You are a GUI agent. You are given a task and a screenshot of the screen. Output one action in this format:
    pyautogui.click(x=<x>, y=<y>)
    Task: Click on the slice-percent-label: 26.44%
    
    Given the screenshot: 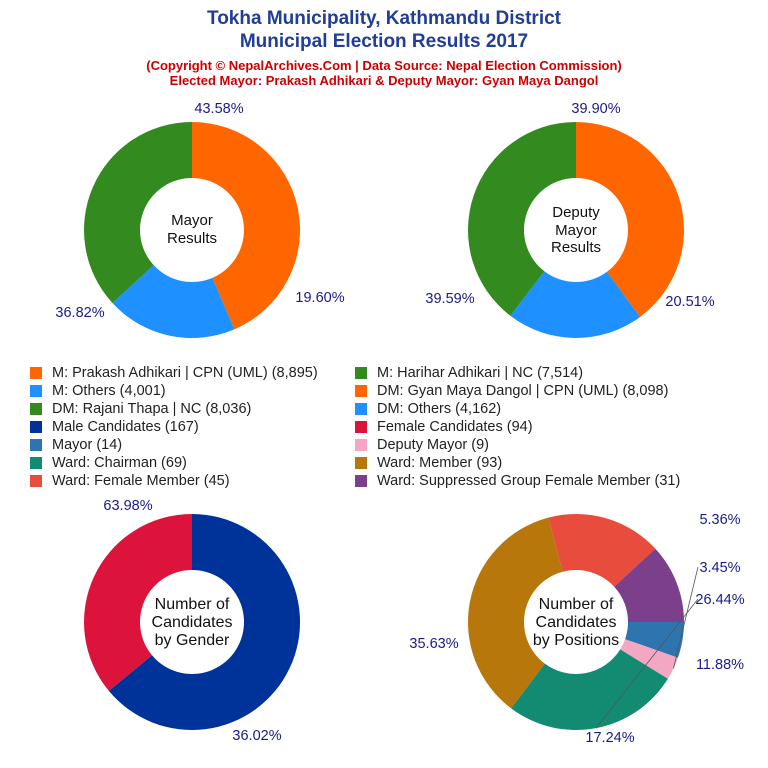 What is the action you would take?
    pyautogui.click(x=719, y=600)
    